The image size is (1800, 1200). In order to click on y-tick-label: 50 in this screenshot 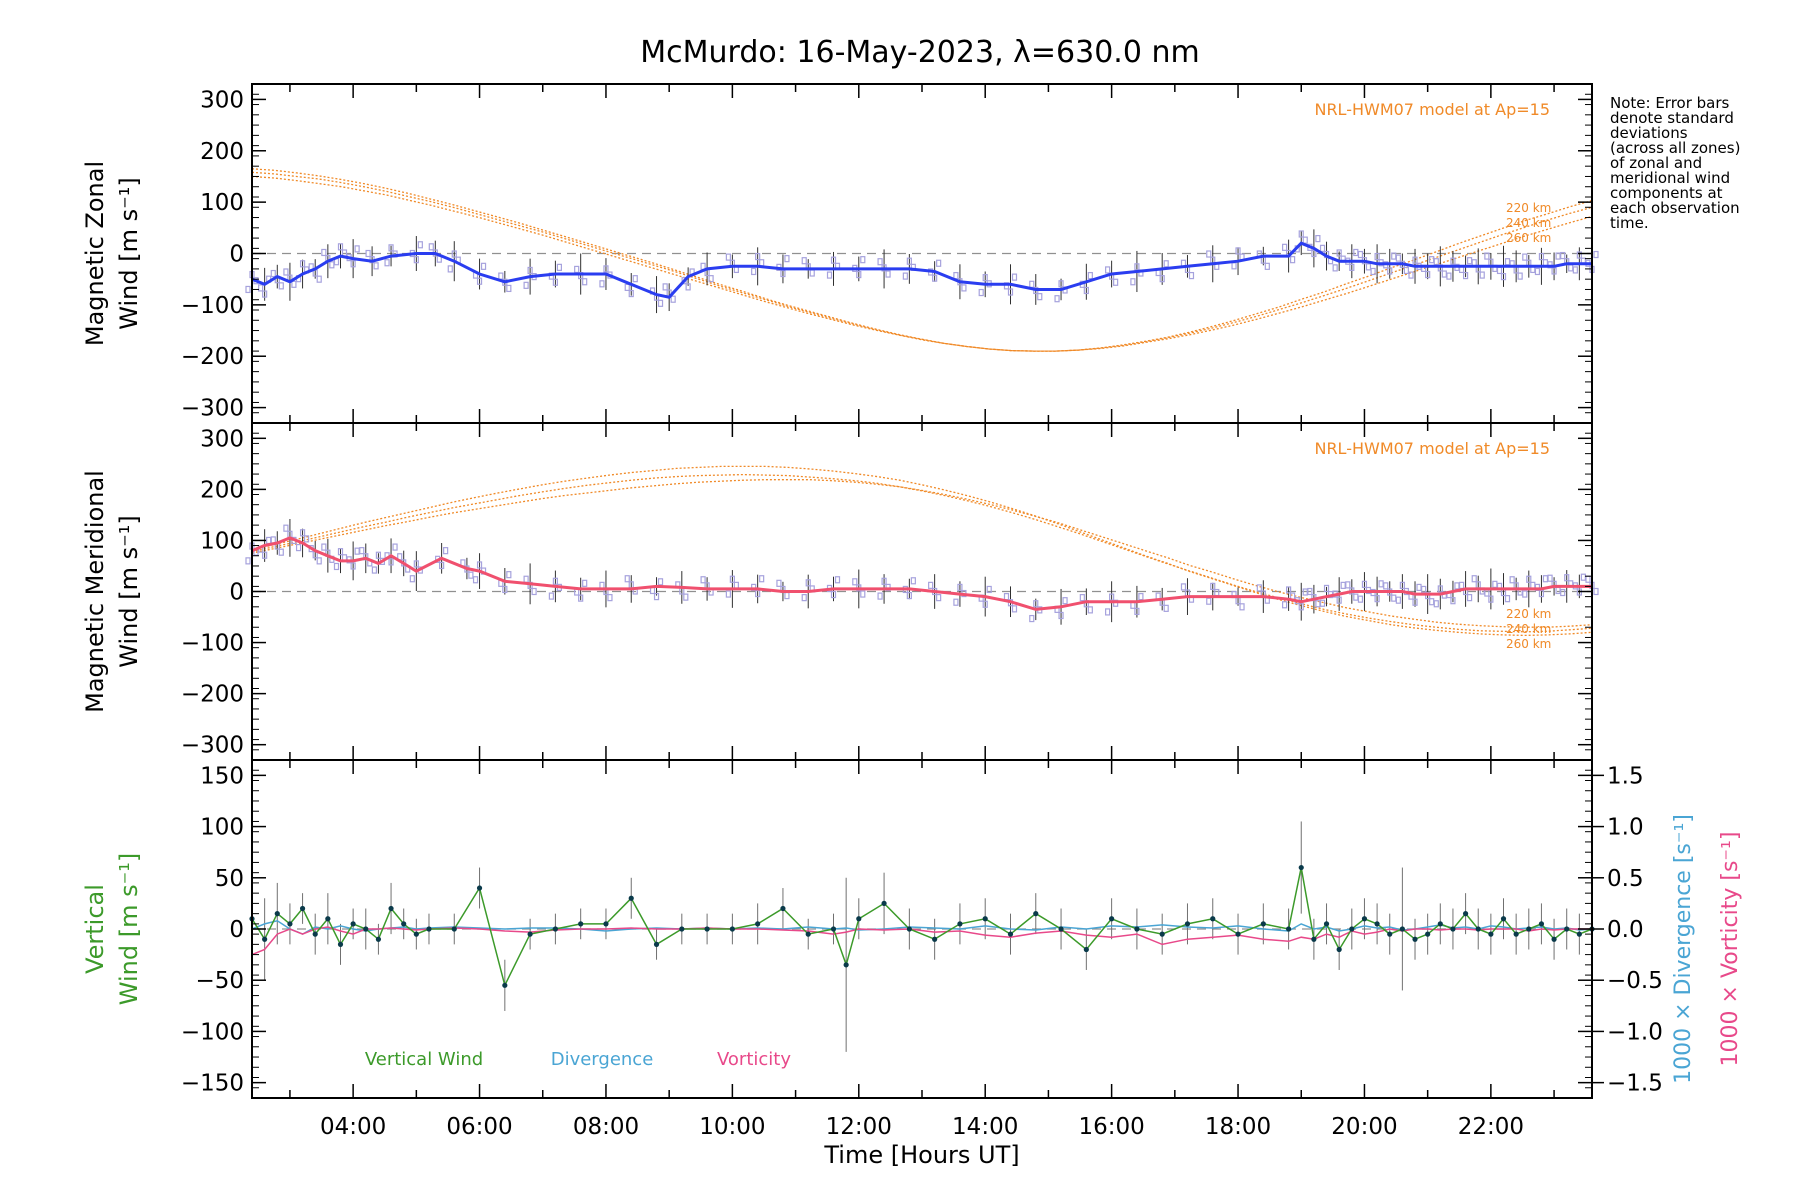, I will do `click(229, 879)`.